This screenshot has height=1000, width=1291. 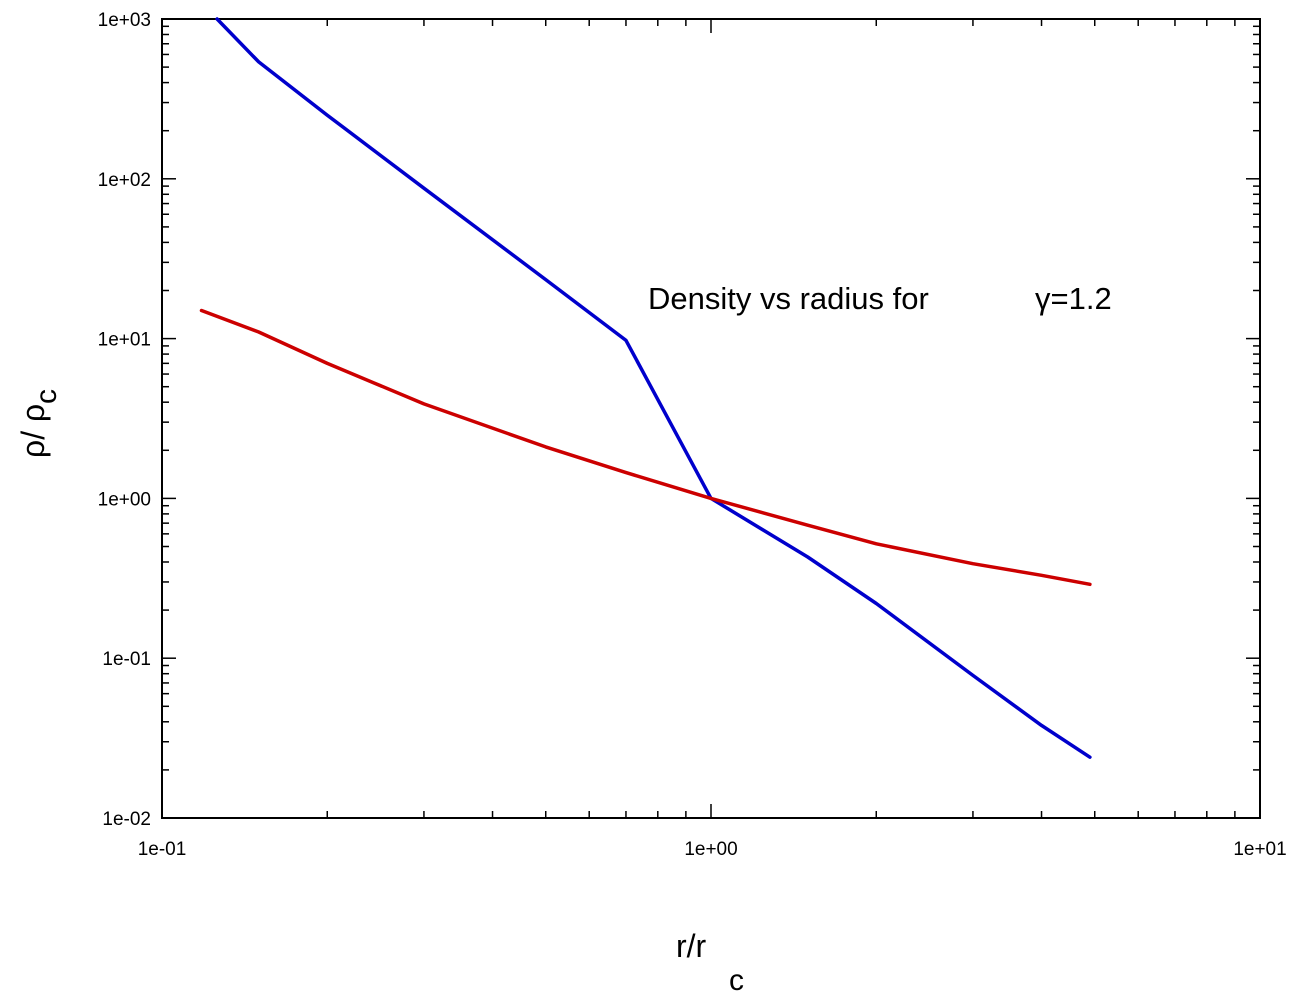 I want to click on y-tick-label: 1e-01, so click(x=126, y=659).